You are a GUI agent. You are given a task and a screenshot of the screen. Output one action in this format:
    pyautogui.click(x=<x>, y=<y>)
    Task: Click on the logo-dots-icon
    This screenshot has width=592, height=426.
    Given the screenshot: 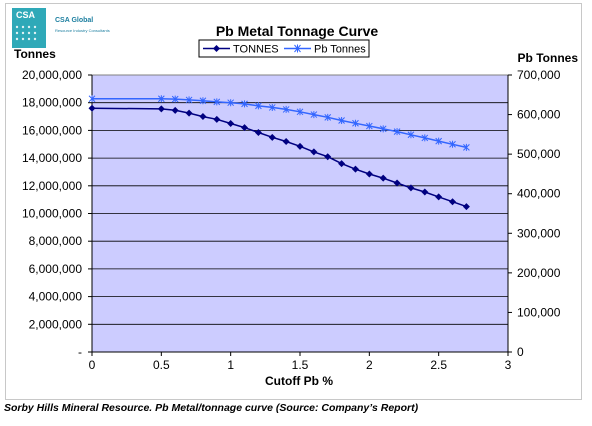 What is the action you would take?
    pyautogui.click(x=26, y=33)
    